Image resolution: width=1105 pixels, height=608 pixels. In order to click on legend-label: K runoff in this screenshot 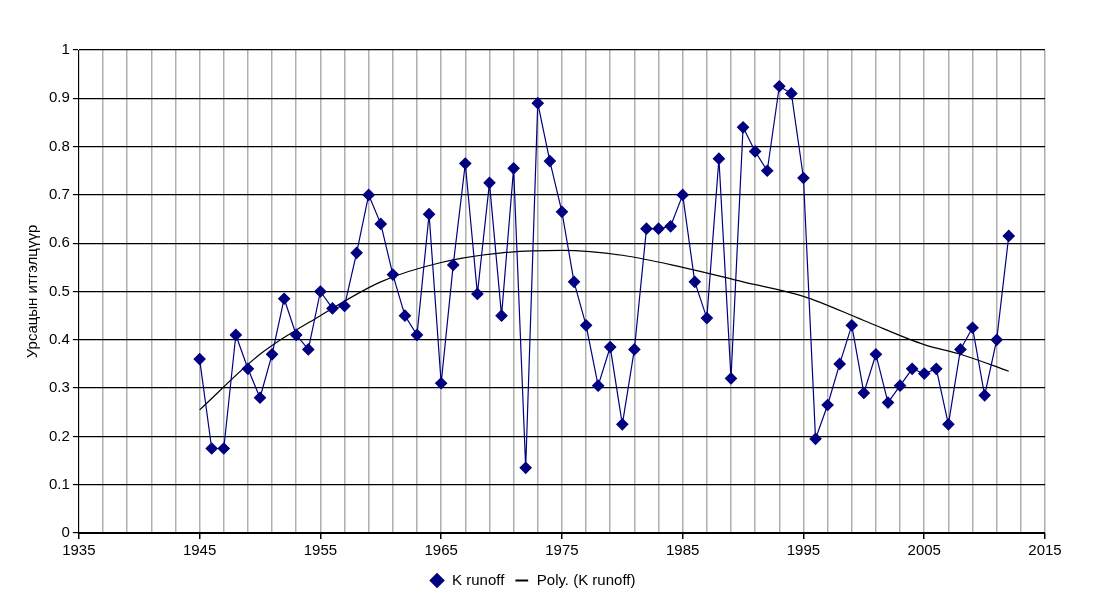, I will do `click(479, 579)`.